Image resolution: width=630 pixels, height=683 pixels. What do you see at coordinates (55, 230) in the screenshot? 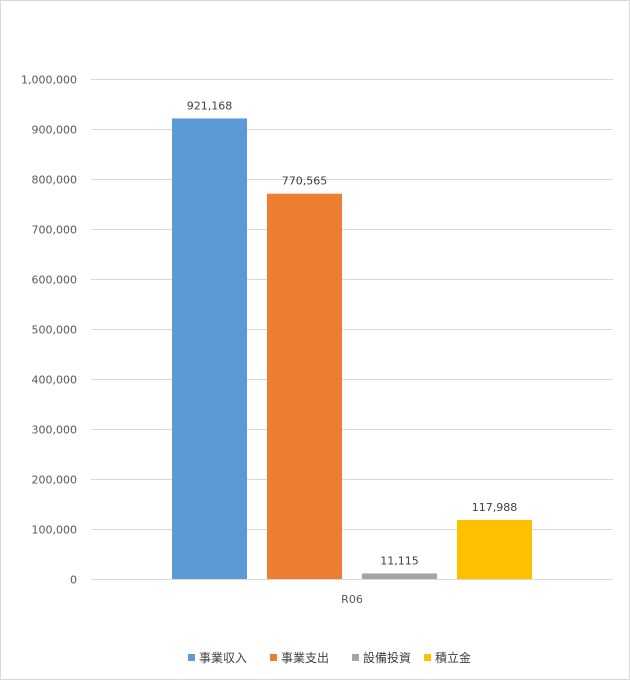
I see `y-tick-label: 700,000` at bounding box center [55, 230].